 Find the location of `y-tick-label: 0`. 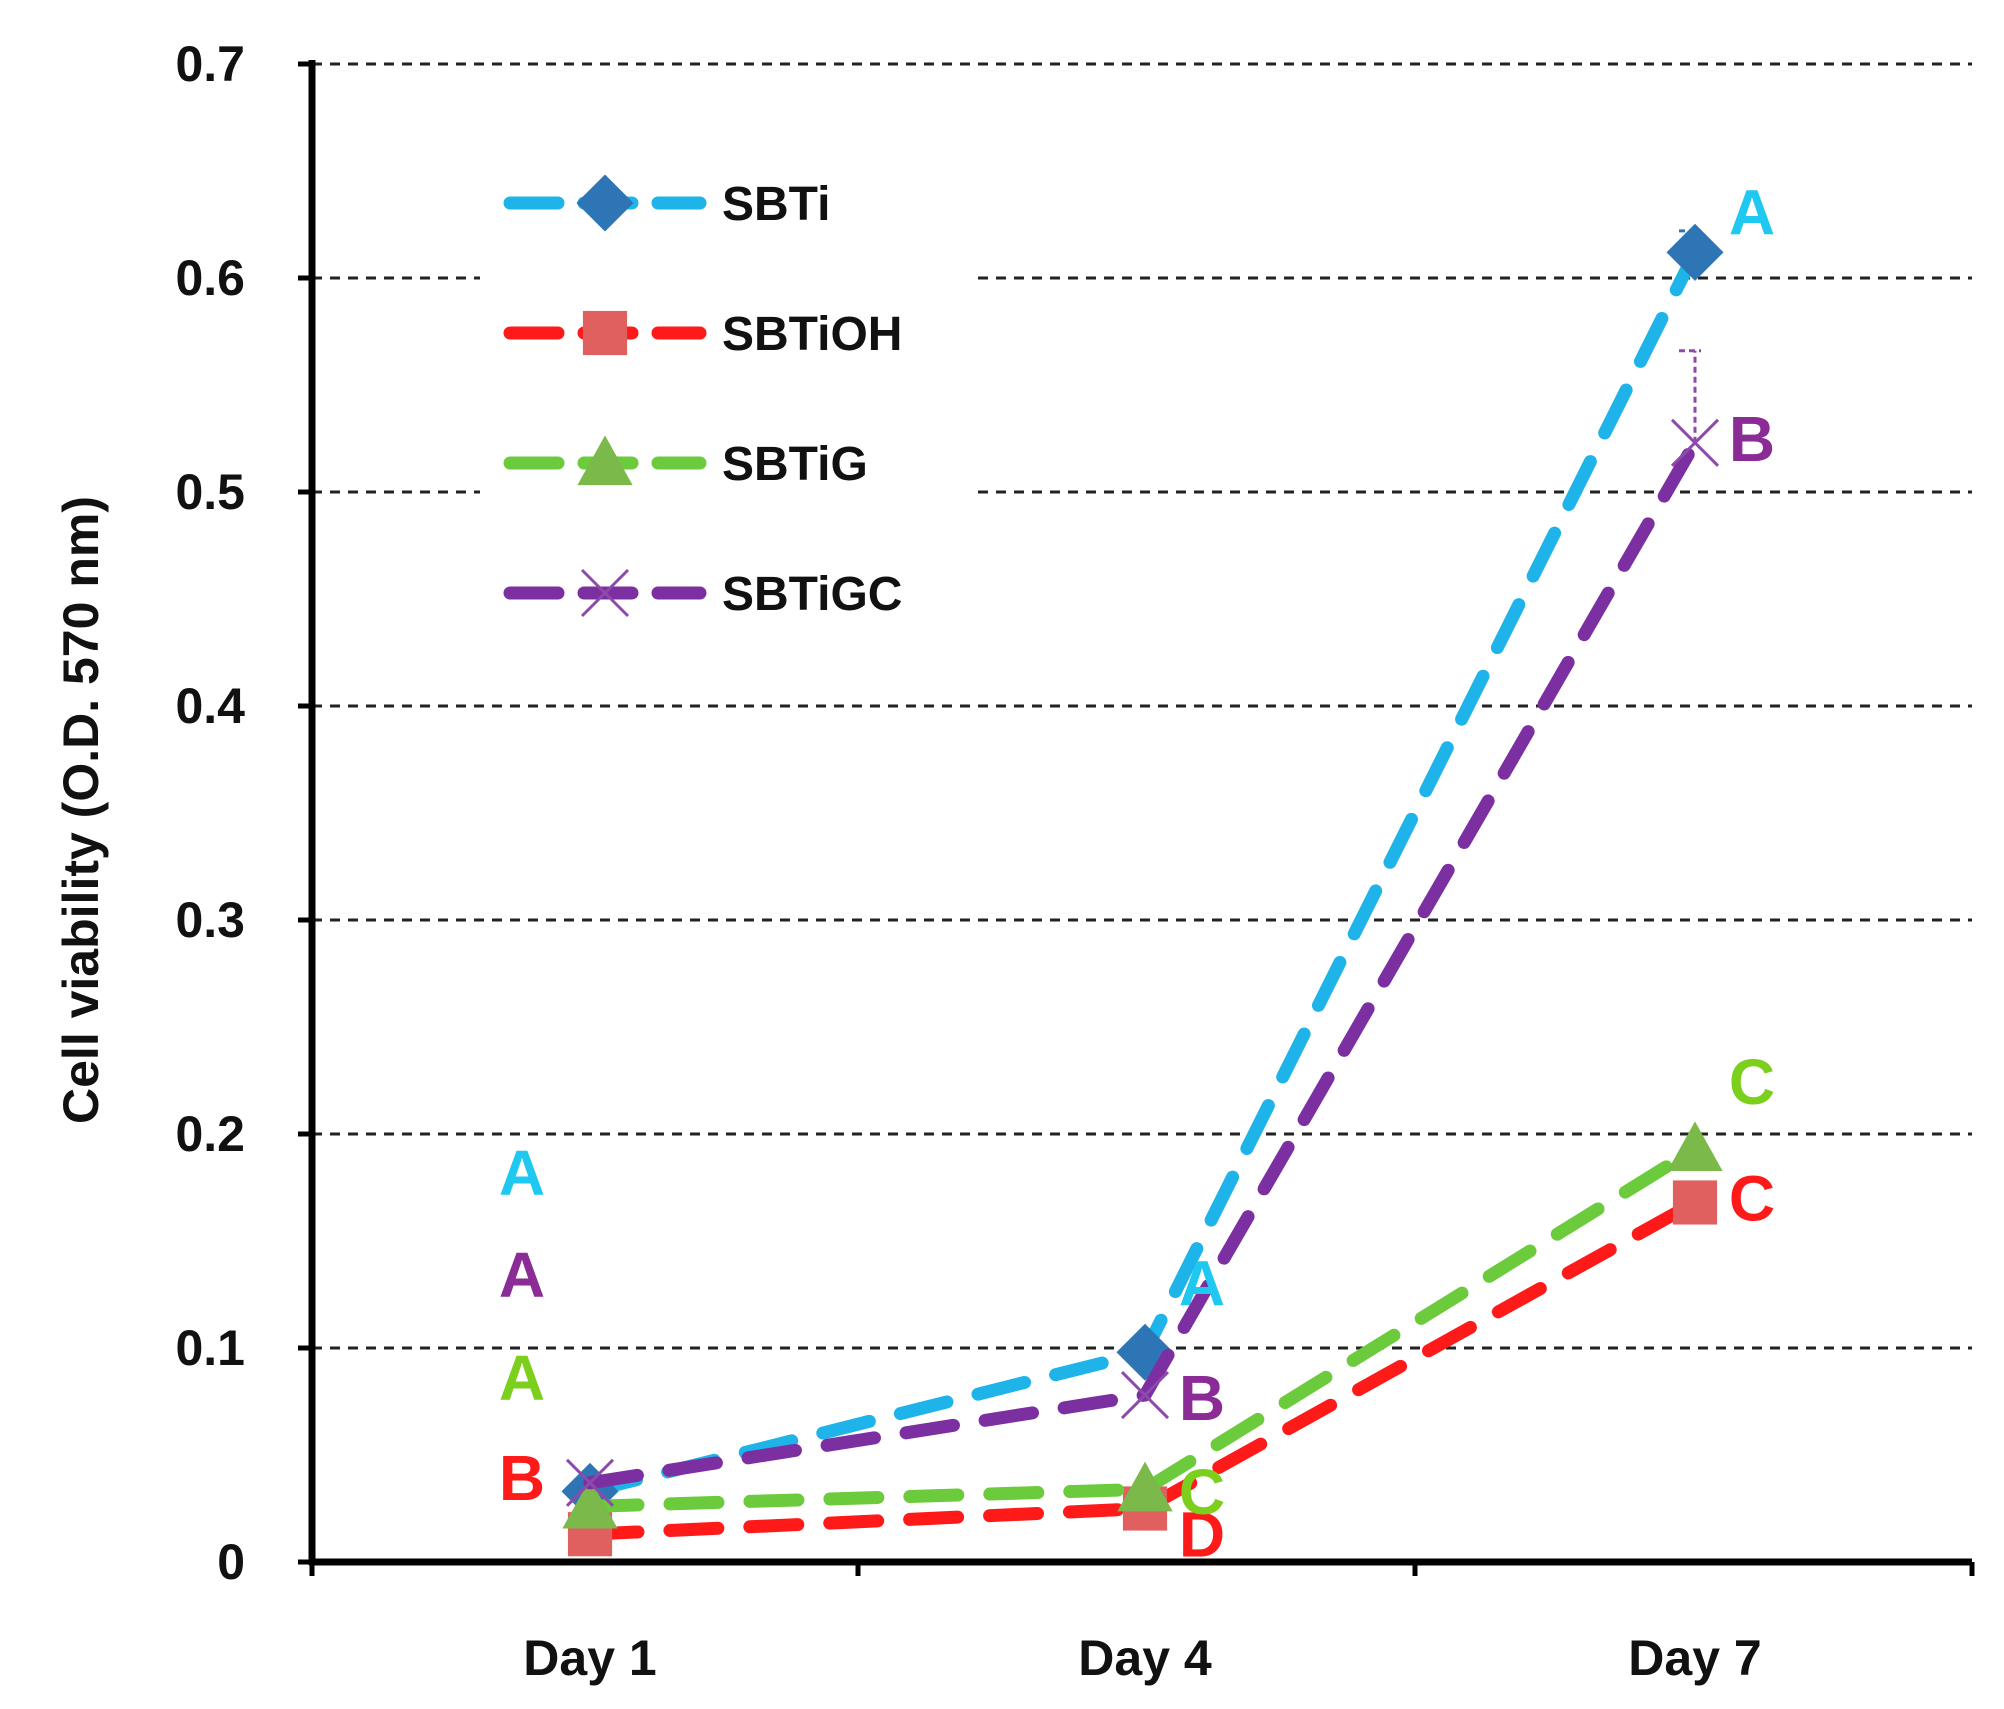

y-tick-label: 0 is located at coordinates (231, 1562).